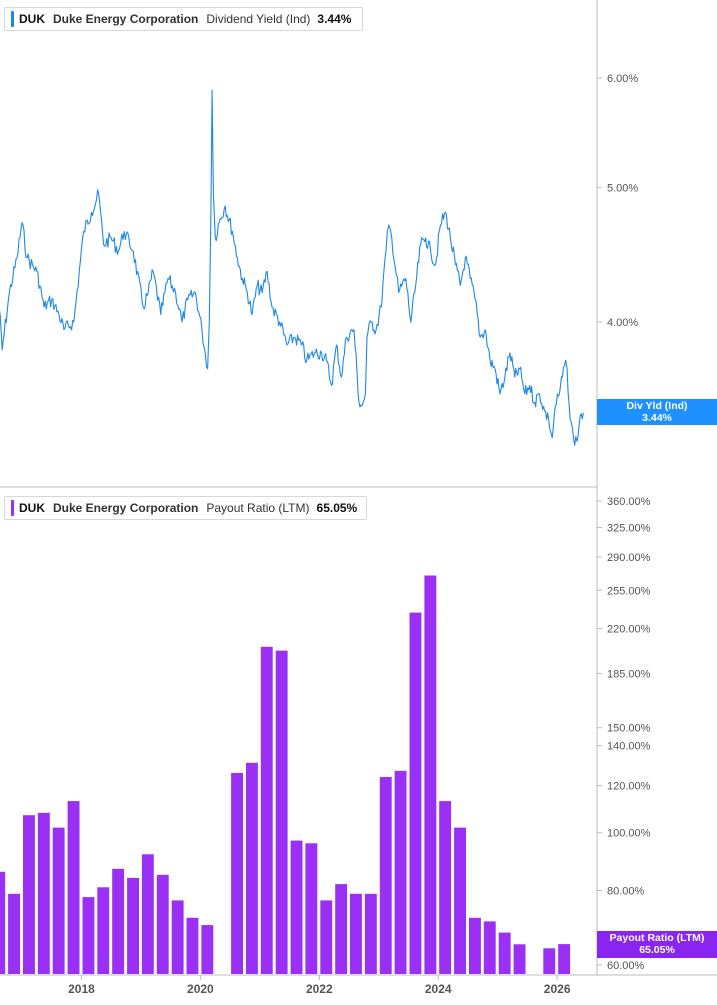 This screenshot has height=1005, width=717. Describe the element at coordinates (629, 787) in the screenshot. I see `payout-tick-label: 120.00%` at that location.